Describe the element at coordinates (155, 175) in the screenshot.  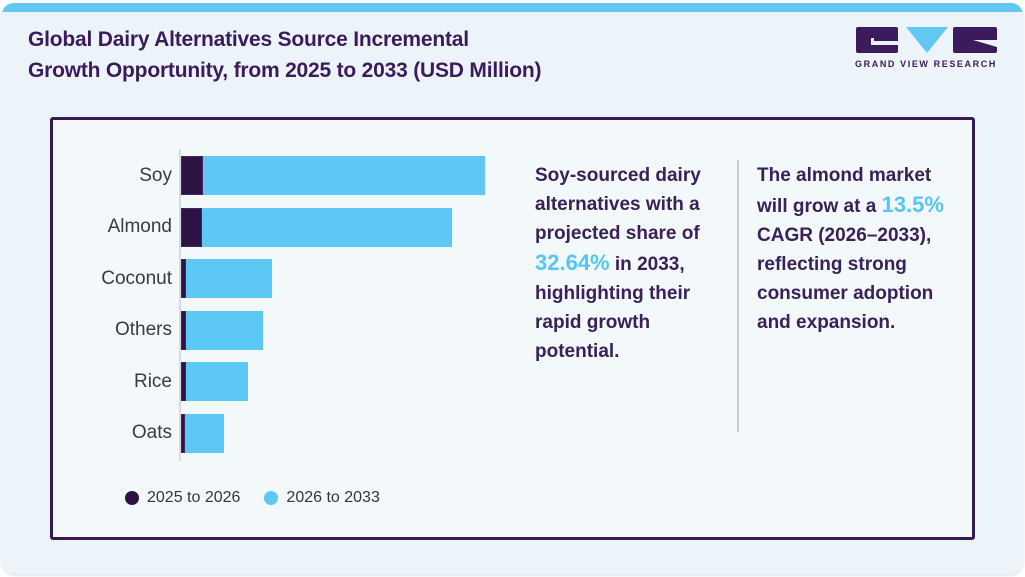
I see `category-label: Soy` at that location.